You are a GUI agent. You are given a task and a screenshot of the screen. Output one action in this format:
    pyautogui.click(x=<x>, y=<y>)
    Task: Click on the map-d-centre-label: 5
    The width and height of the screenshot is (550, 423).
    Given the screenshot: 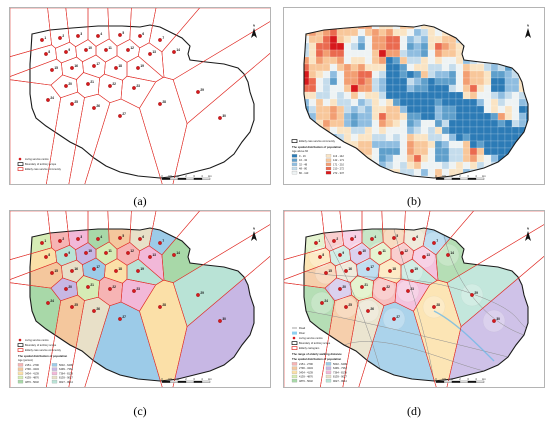 What is the action you would take?
    pyautogui.click(x=397, y=236)
    